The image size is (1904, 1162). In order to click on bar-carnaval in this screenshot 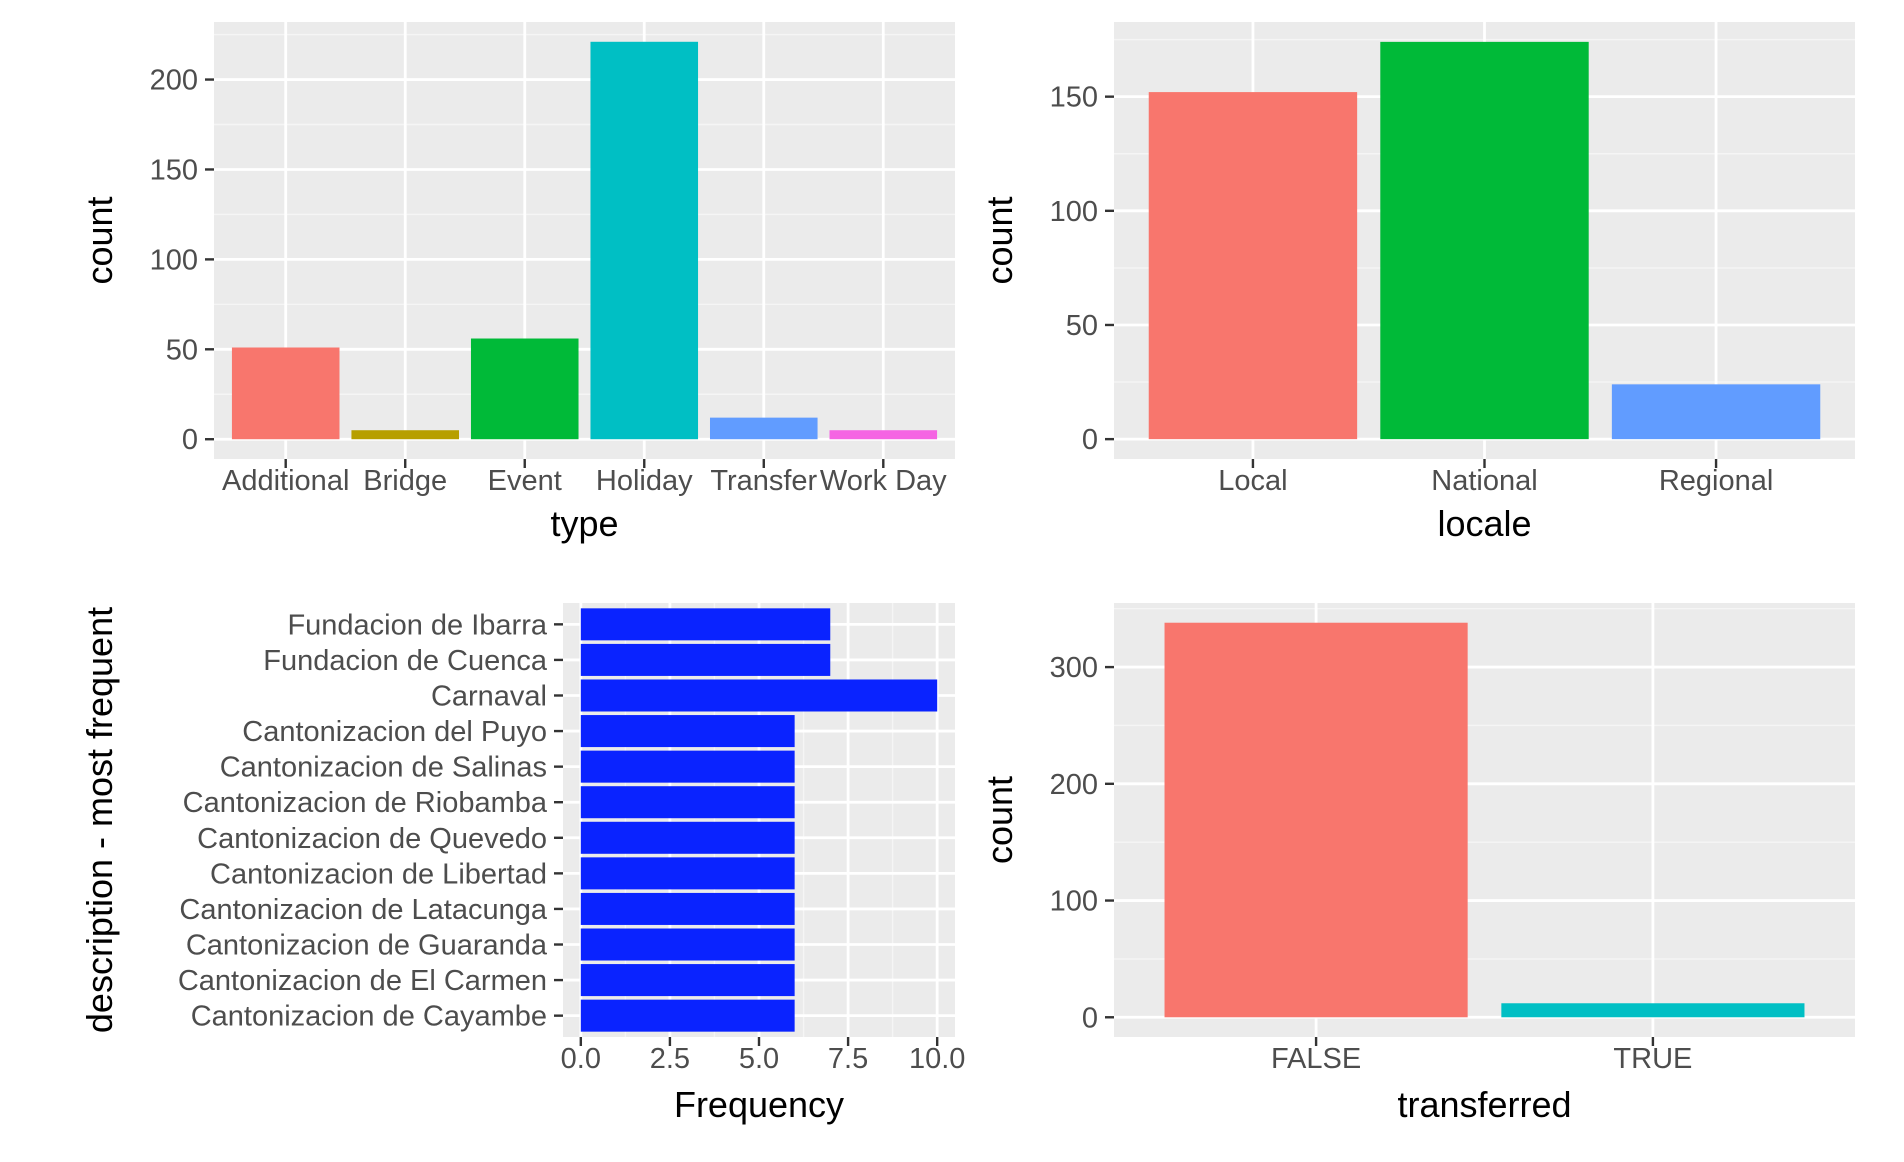, I will do `click(759, 695)`.